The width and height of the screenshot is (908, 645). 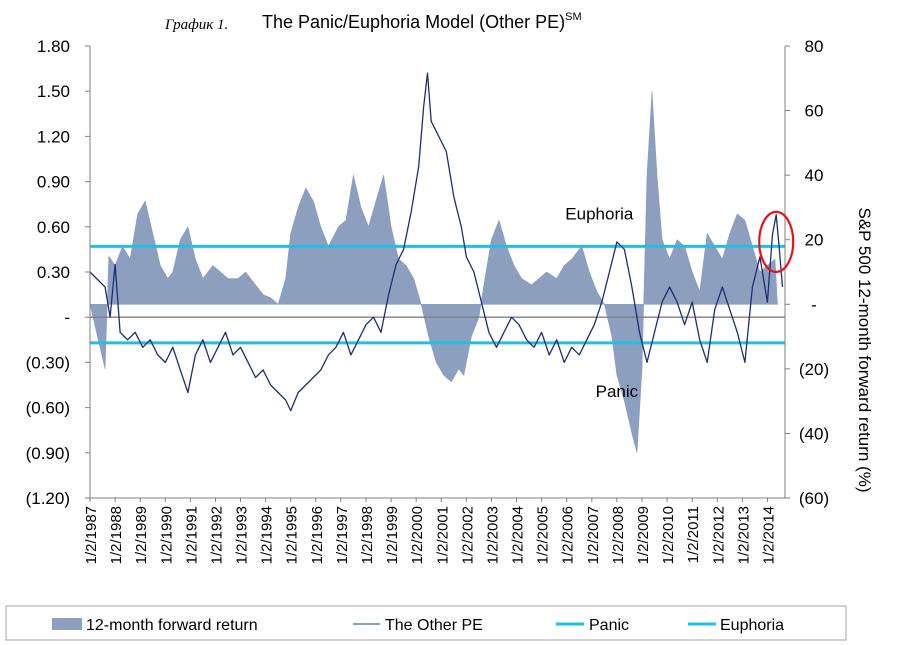 What do you see at coordinates (342, 535) in the screenshot?
I see `x-tick-label: 1/2/1997` at bounding box center [342, 535].